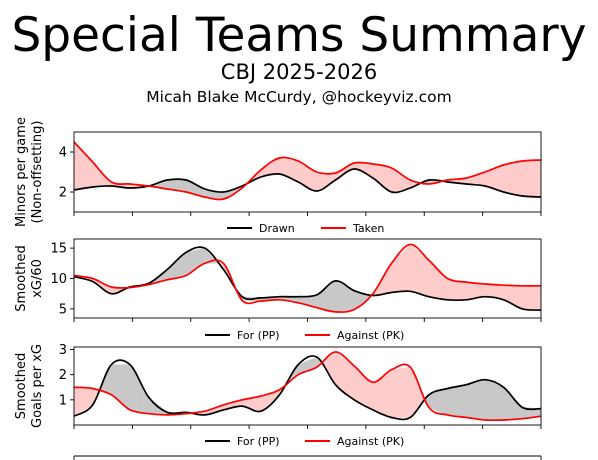  Describe the element at coordinates (298, 35) in the screenshot. I see `figure-title: Special Teams Summary` at that location.